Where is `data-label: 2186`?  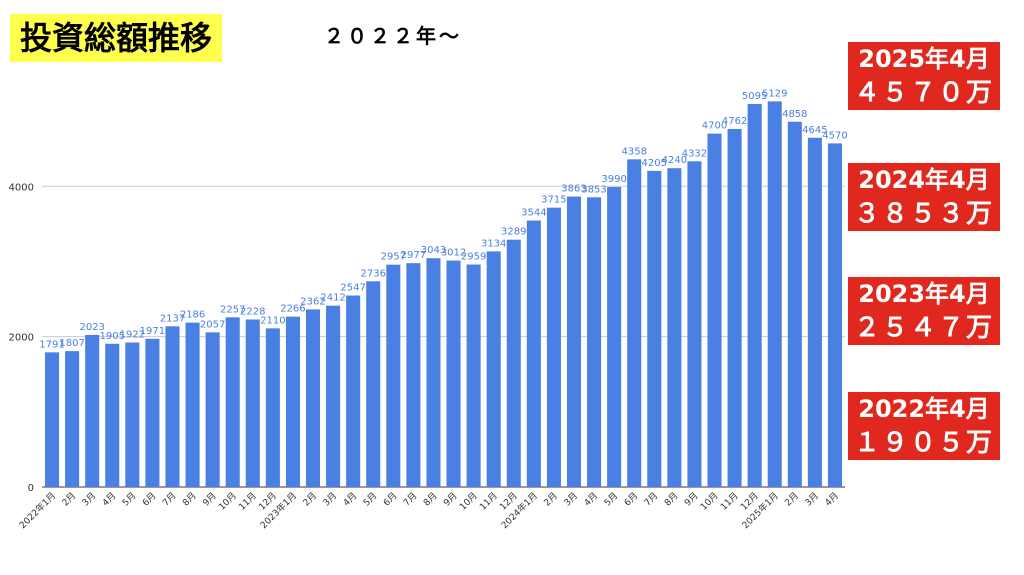 data-label: 2186 is located at coordinates (192, 315).